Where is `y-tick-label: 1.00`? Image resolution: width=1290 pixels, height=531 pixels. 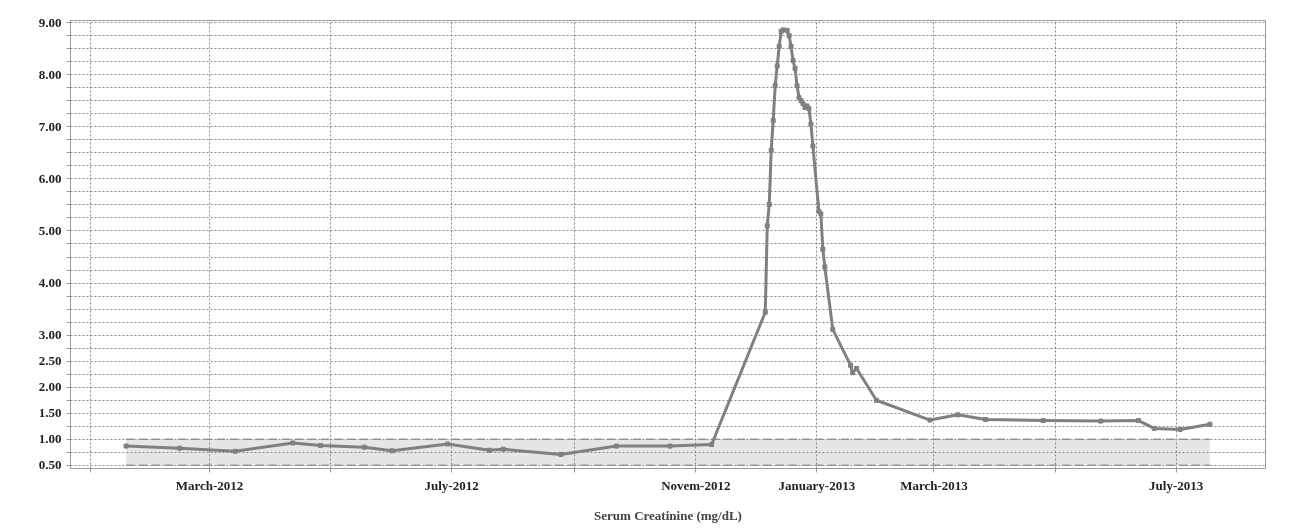
y-tick-label: 1.00 is located at coordinates (50, 439).